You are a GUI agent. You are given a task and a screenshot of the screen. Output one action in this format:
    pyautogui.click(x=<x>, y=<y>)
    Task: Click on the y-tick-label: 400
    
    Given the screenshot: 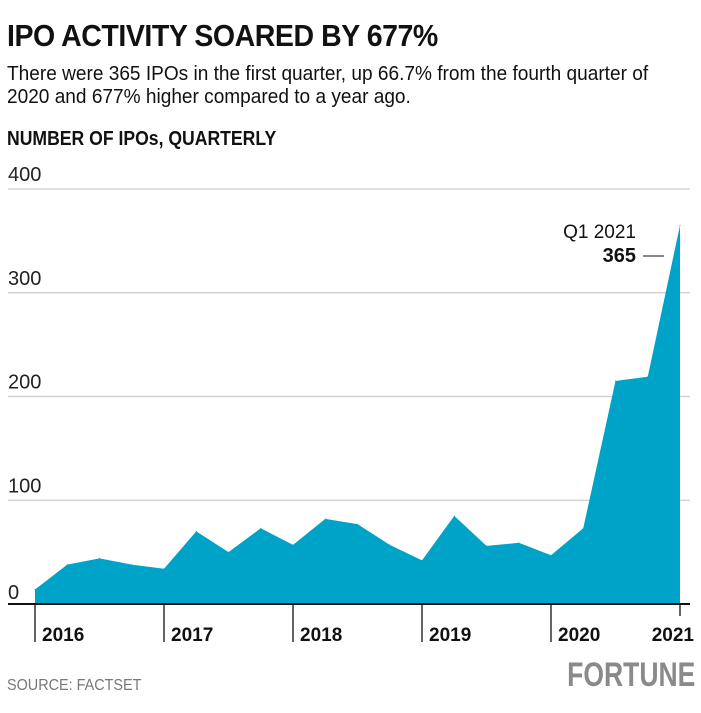 What is the action you would take?
    pyautogui.click(x=24, y=175)
    